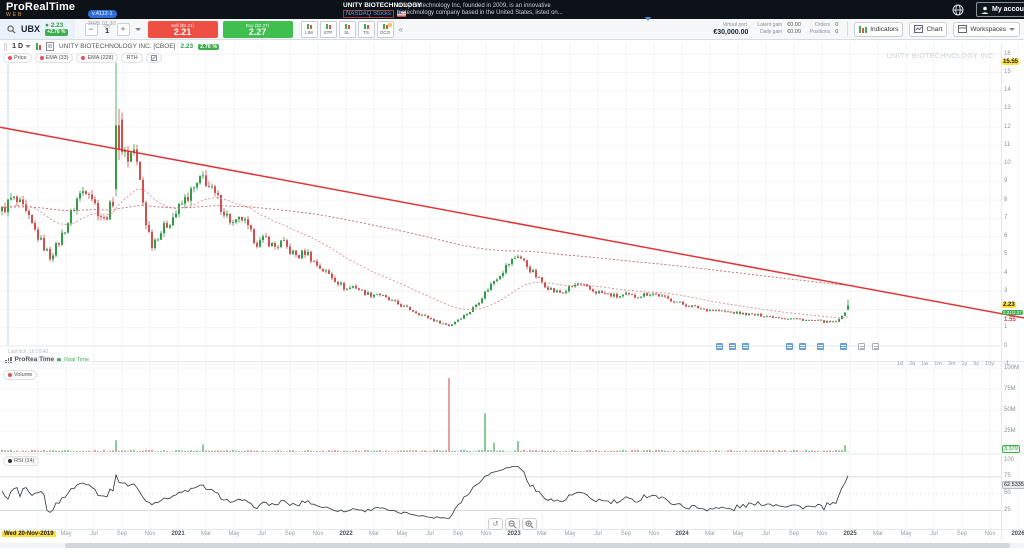 The width and height of the screenshot is (1024, 554). Describe the element at coordinates (500, 347) in the screenshot. I see `event-markers-row` at that location.